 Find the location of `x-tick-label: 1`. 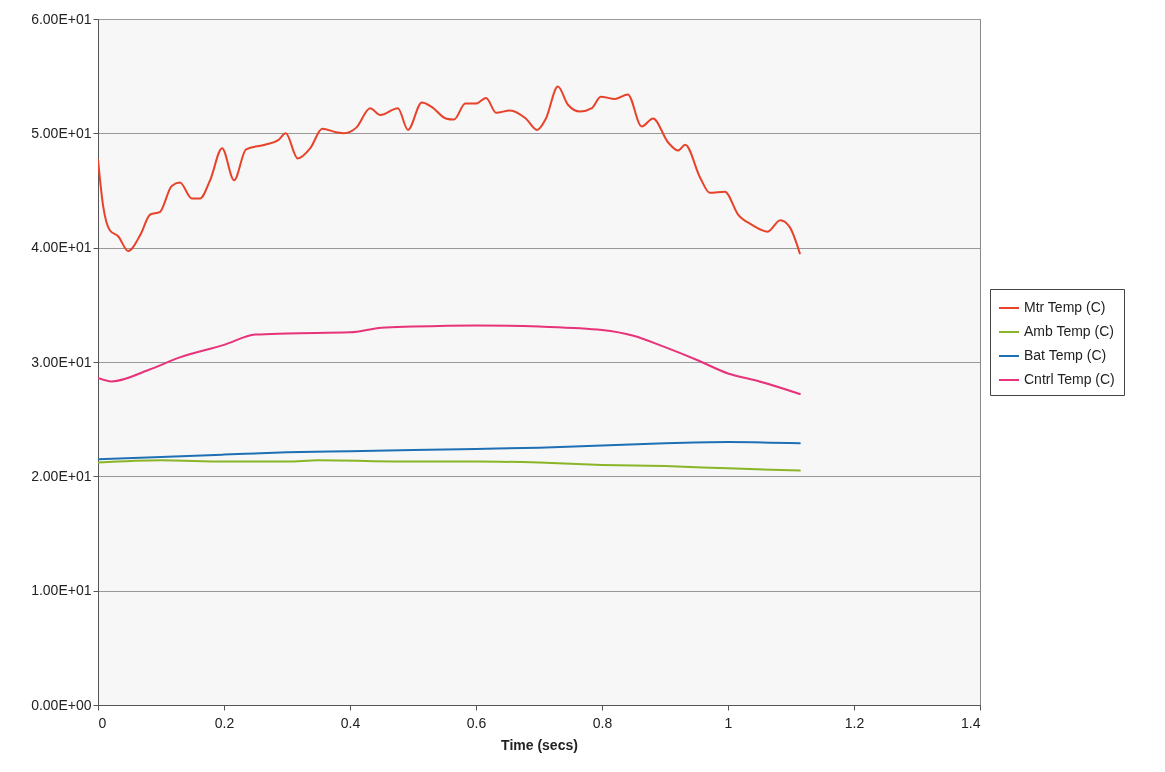

x-tick-label: 1 is located at coordinates (728, 722).